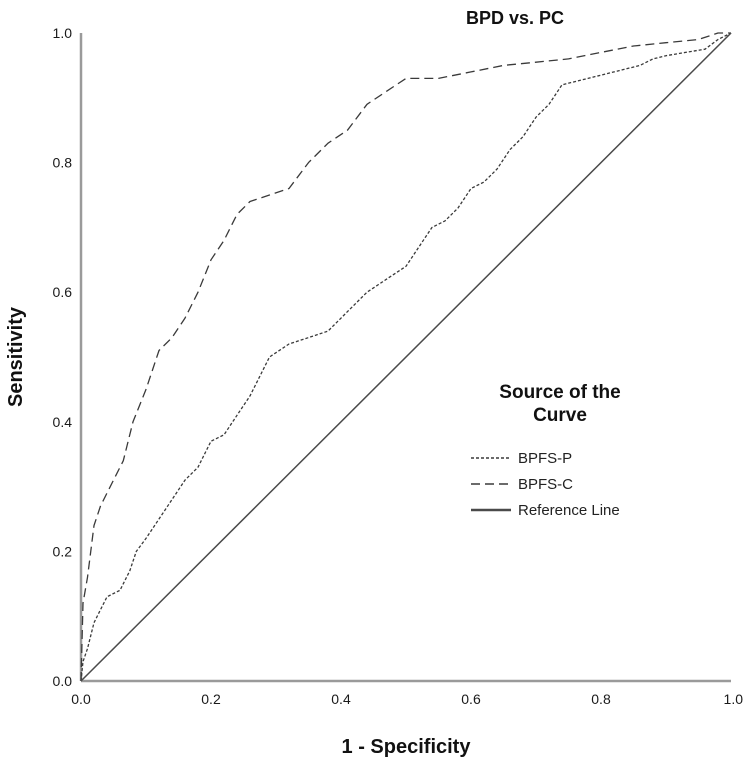 Image resolution: width=744 pixels, height=765 pixels. What do you see at coordinates (81, 699) in the screenshot?
I see `x-tick-label: 0.0` at bounding box center [81, 699].